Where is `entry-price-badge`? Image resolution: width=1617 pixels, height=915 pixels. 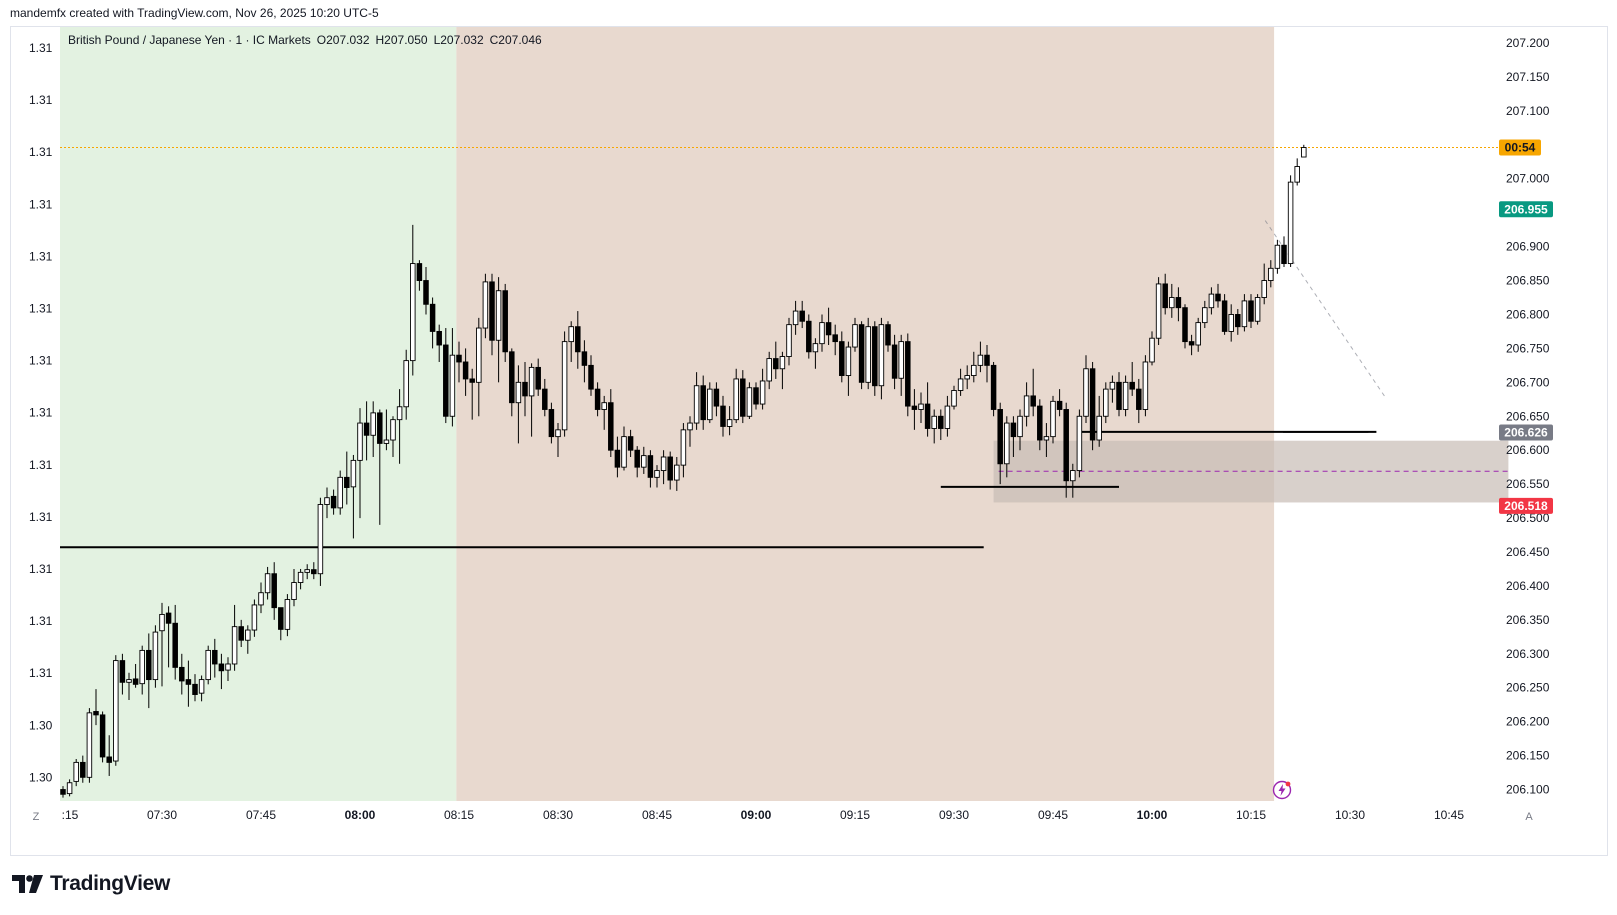
entry-price-badge is located at coordinates (1526, 432).